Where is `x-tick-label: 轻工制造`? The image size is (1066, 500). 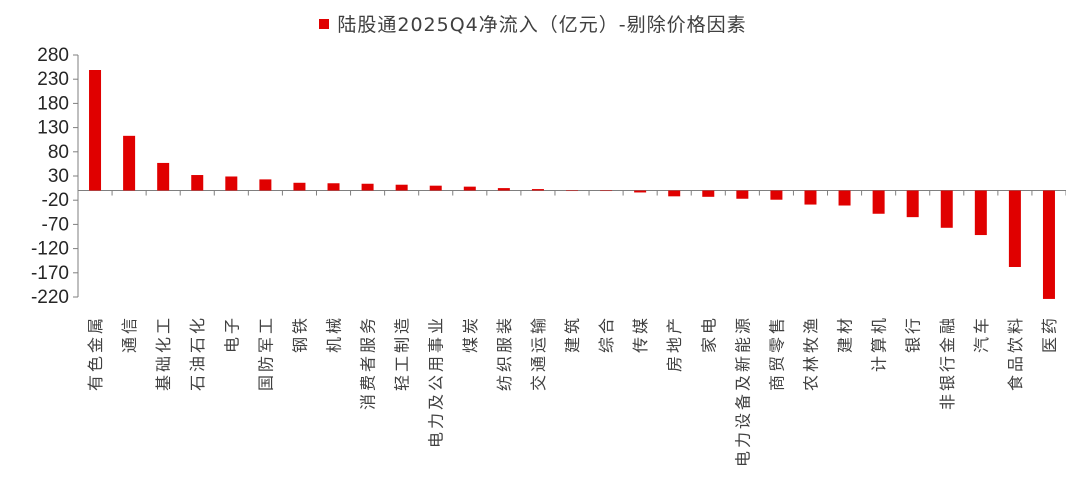 x-tick-label: 轻工制造 is located at coordinates (402, 353).